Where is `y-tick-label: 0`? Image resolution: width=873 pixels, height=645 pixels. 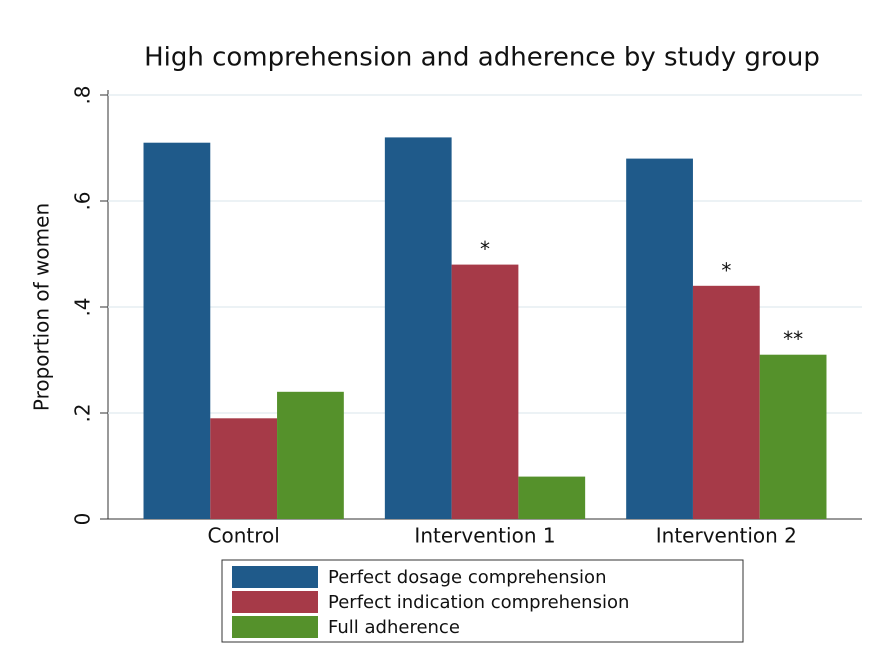
y-tick-label: 0 is located at coordinates (83, 519).